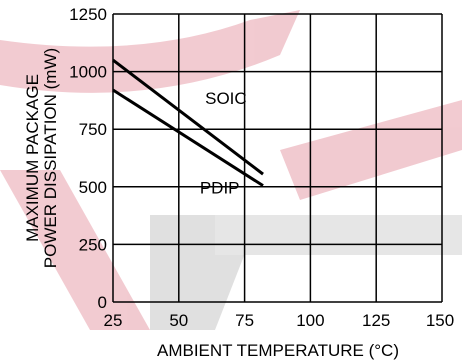 This screenshot has height=362, width=462. I want to click on x-tick-labels: 25 50 75 100 125 150, so click(279, 320).